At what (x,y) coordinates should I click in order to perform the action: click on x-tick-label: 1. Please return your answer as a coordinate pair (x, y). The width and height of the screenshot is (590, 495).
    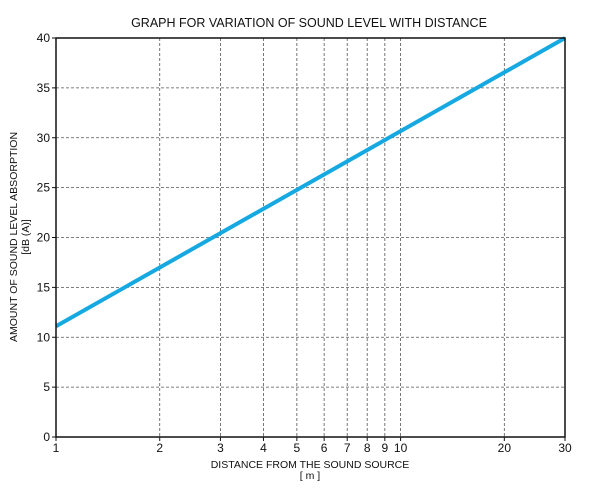
    Looking at the image, I should click on (56, 448).